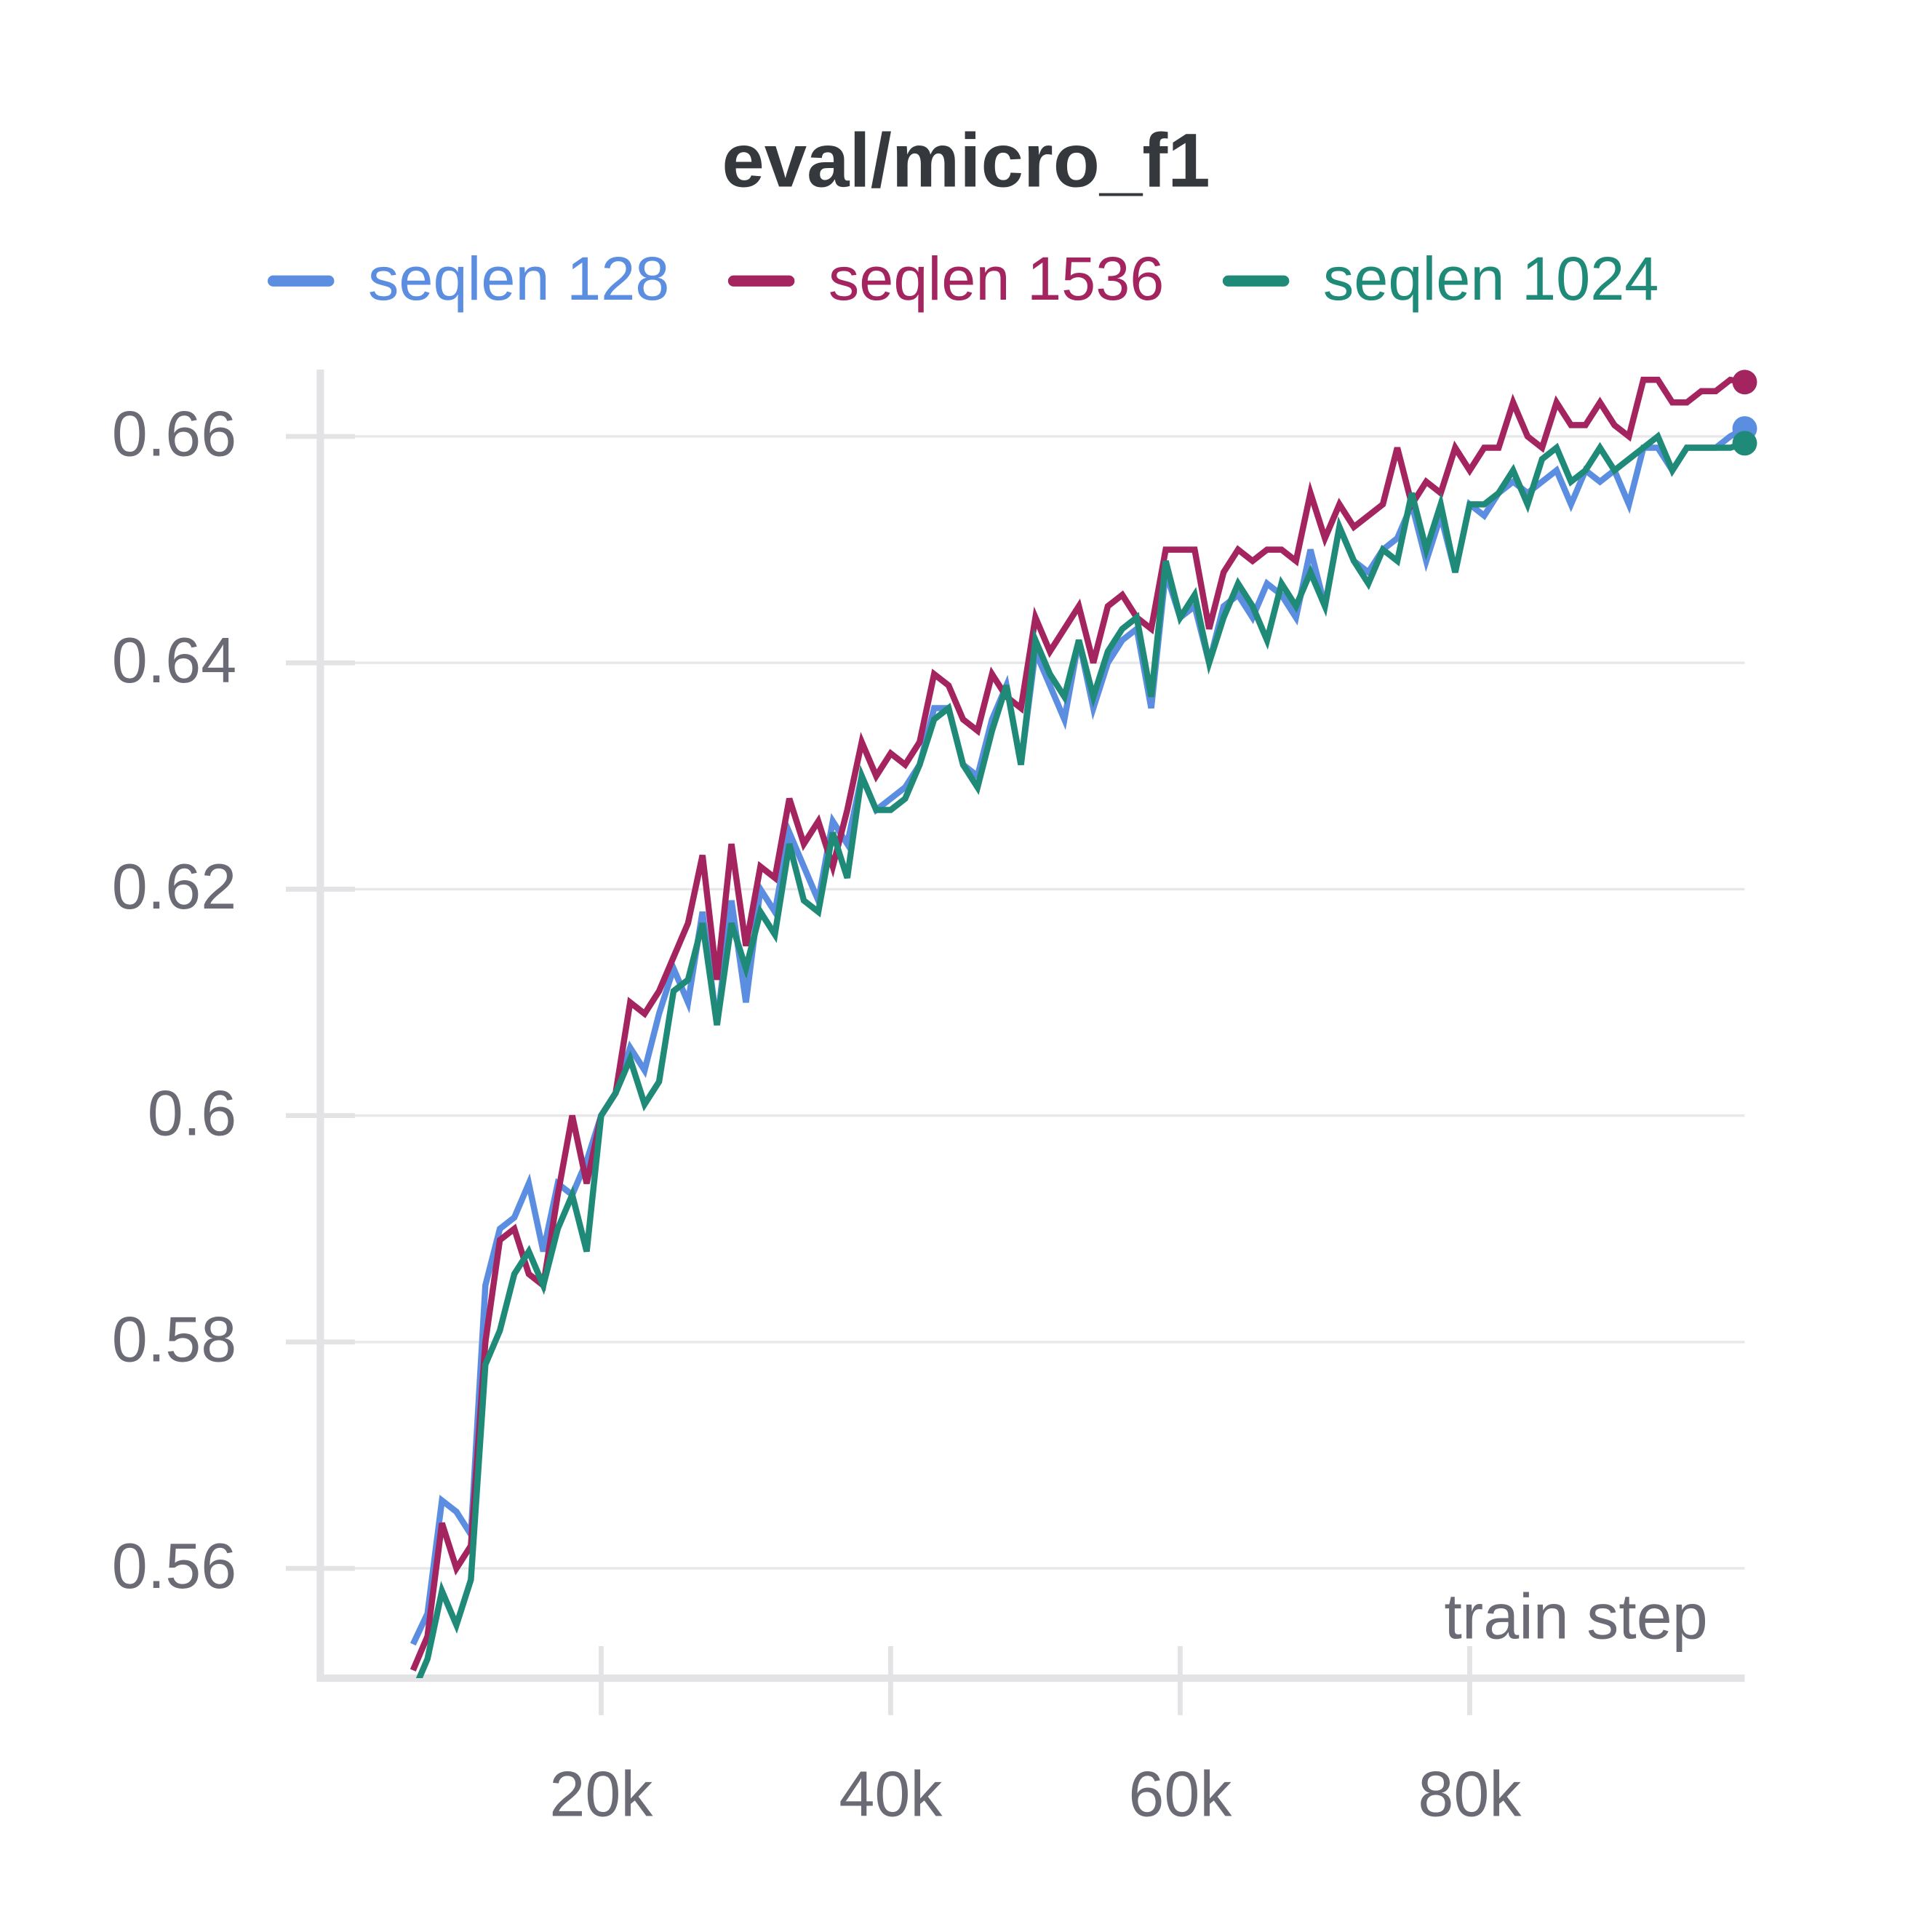 This screenshot has height=1932, width=1932. I want to click on y-tick-label: 0.56, so click(174, 1566).